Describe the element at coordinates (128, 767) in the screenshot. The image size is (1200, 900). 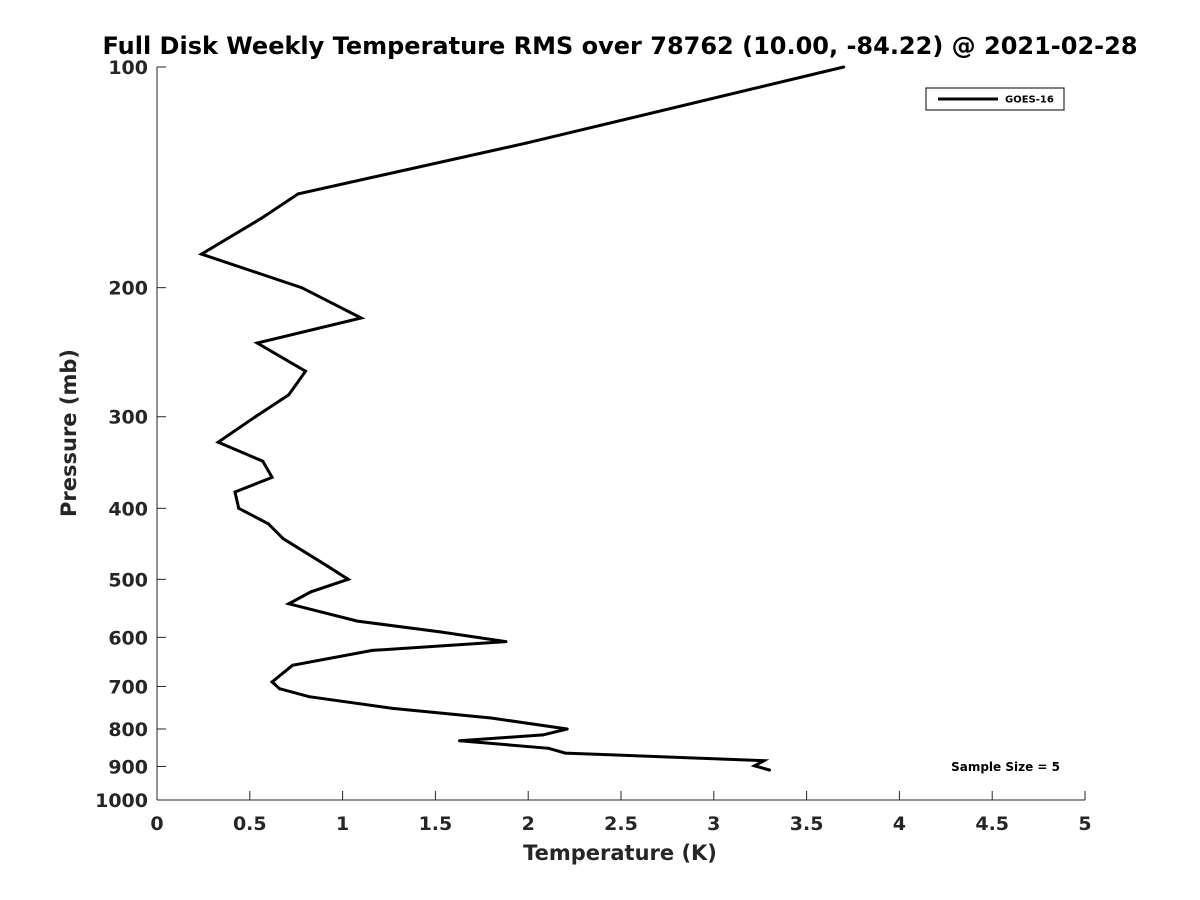
I see `y-tick-label: 900` at that location.